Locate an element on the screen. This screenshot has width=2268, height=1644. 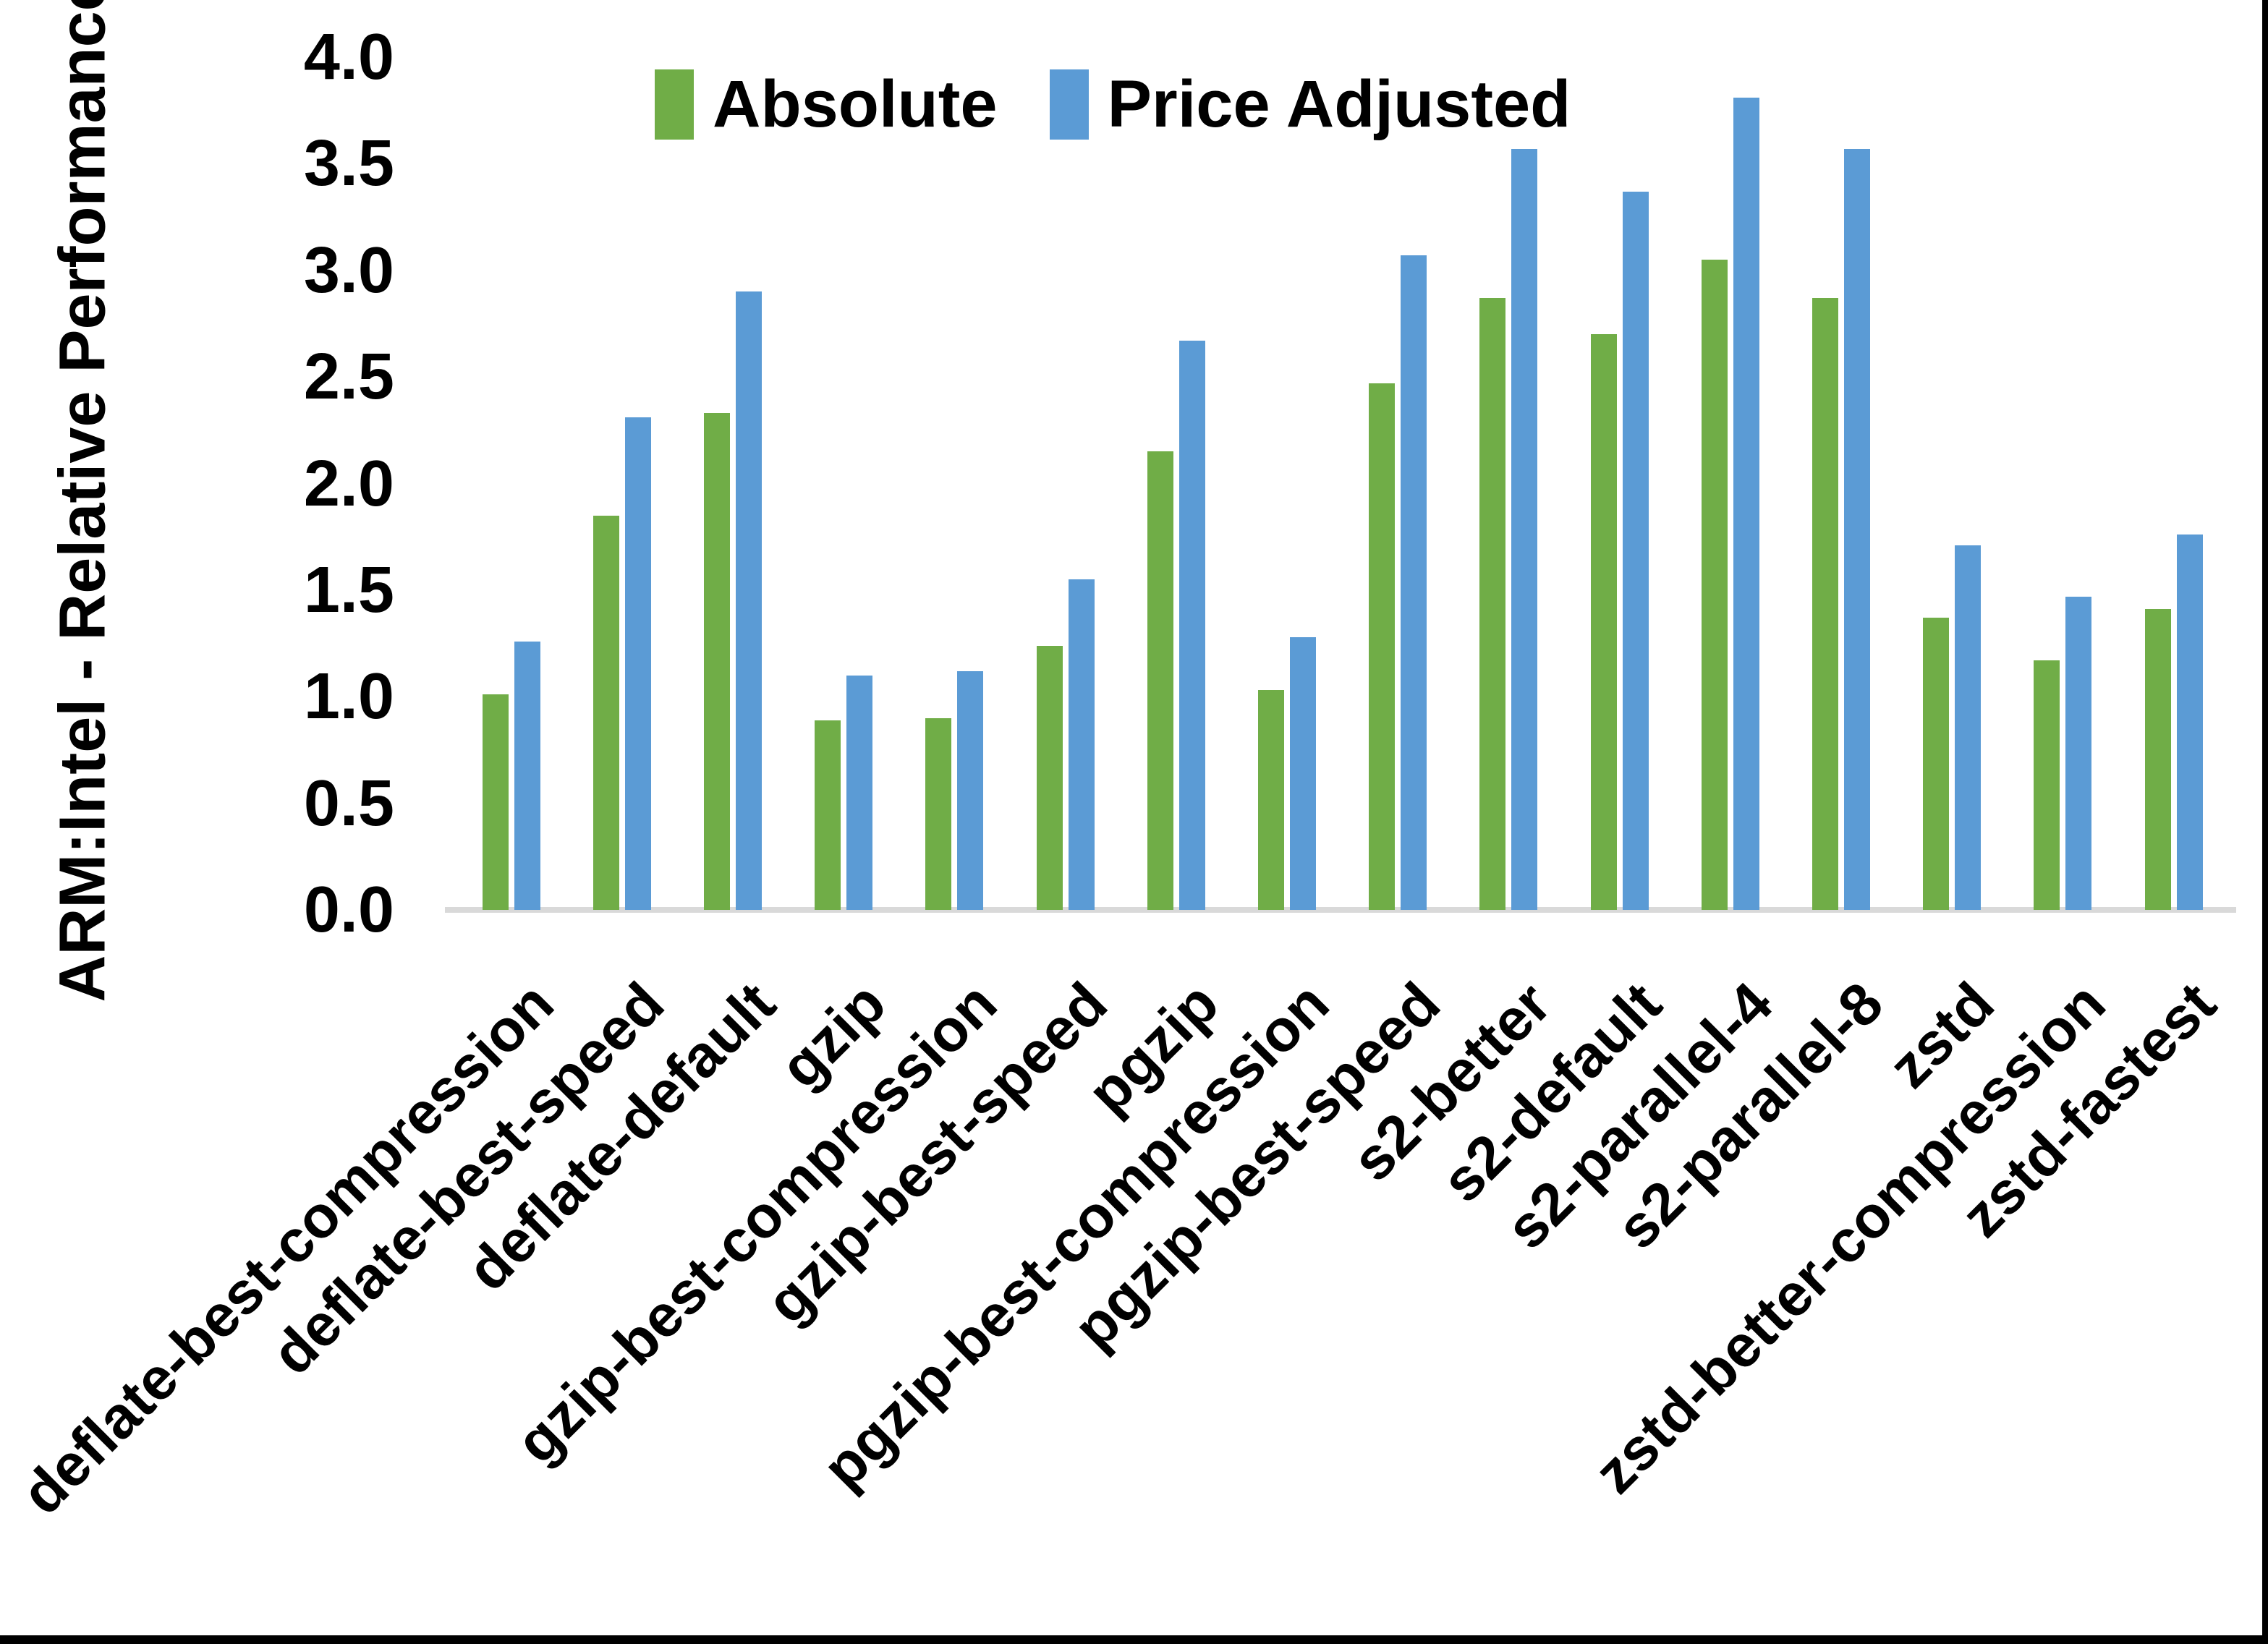
legend-label-absolute: Absolute is located at coordinates (856, 104).